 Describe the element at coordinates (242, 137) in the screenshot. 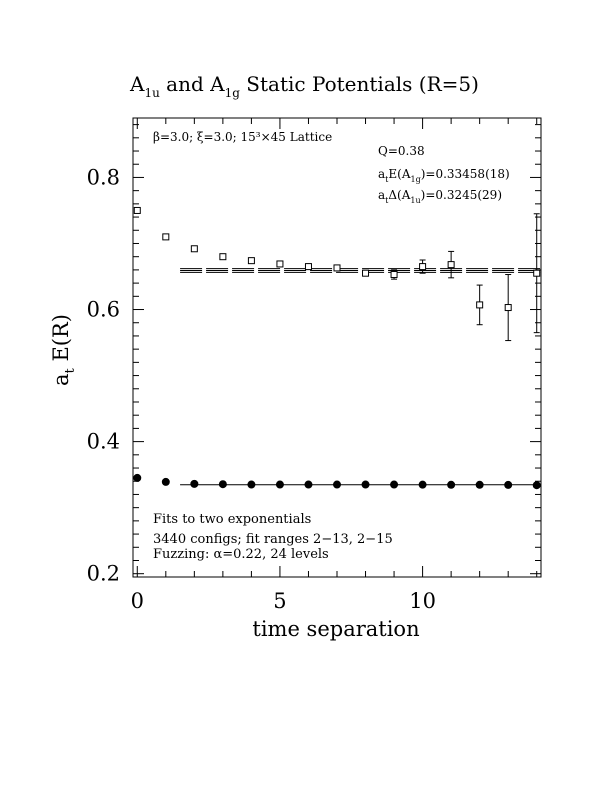

I see `lattice-annotation: β=3.0; ξ=3.0; 15³×45 Lattice` at that location.